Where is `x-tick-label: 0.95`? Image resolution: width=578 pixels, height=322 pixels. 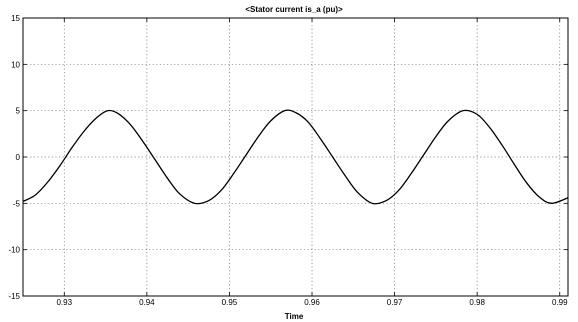 x-tick-label: 0.95 is located at coordinates (230, 302).